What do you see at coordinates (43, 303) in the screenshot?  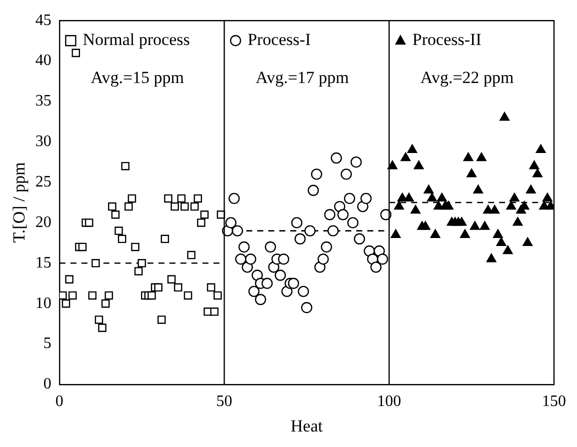 I see `y-tick-label: 10` at bounding box center [43, 303].